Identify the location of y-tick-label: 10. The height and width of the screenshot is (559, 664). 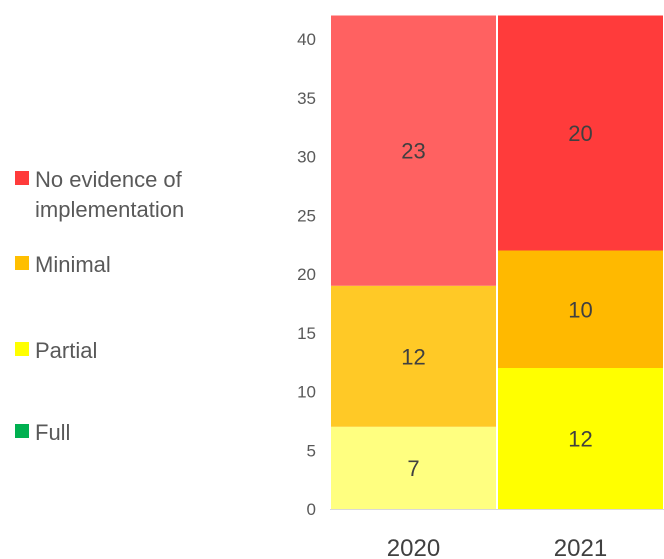
(306, 392).